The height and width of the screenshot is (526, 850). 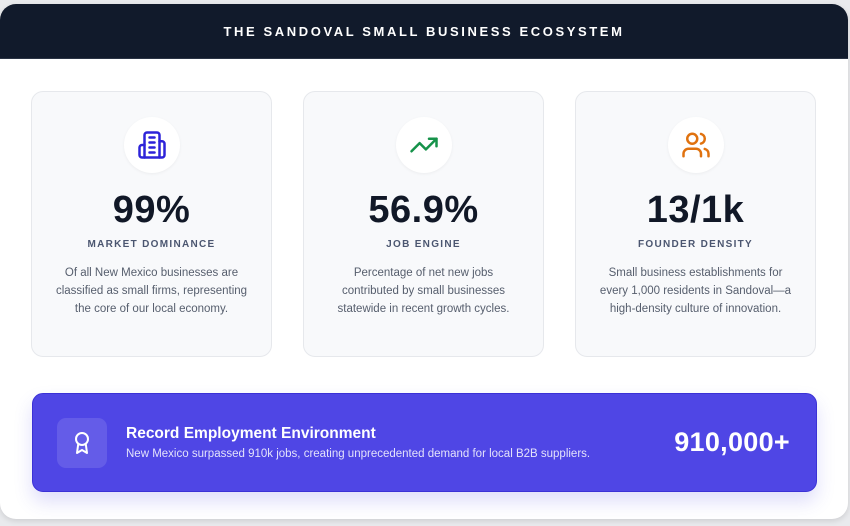 I want to click on building-icon-wrapper, so click(x=151, y=145).